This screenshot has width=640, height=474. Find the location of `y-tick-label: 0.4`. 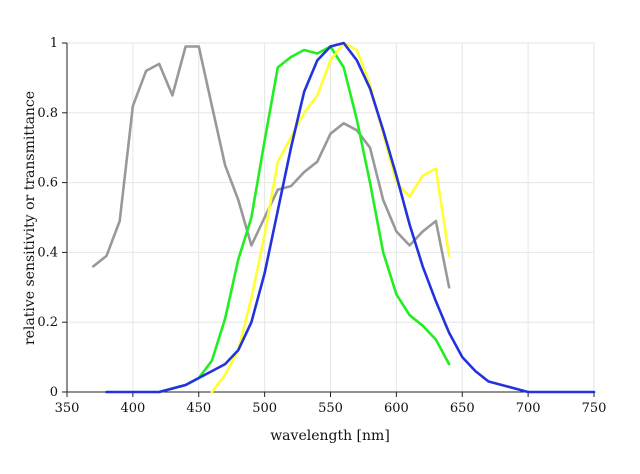

y-tick-label: 0.4 is located at coordinates (47, 252).